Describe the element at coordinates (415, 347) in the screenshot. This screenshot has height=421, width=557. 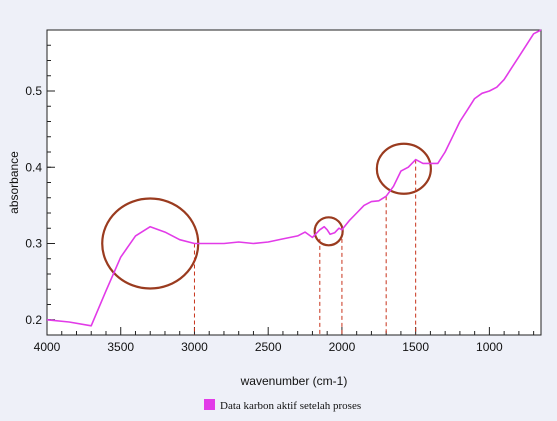
I see `x-tick-label: 1500` at that location.